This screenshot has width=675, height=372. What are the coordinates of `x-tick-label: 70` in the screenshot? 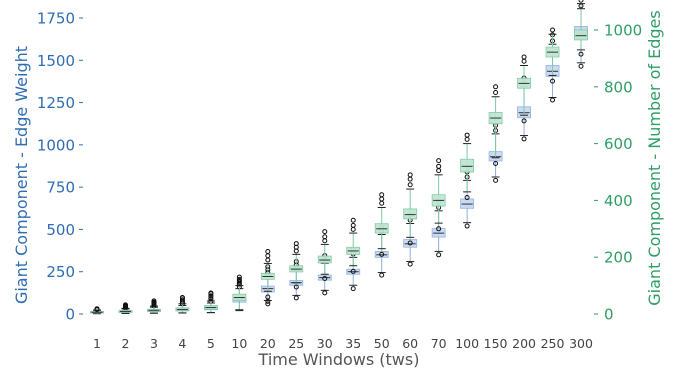 It's located at (439, 343).